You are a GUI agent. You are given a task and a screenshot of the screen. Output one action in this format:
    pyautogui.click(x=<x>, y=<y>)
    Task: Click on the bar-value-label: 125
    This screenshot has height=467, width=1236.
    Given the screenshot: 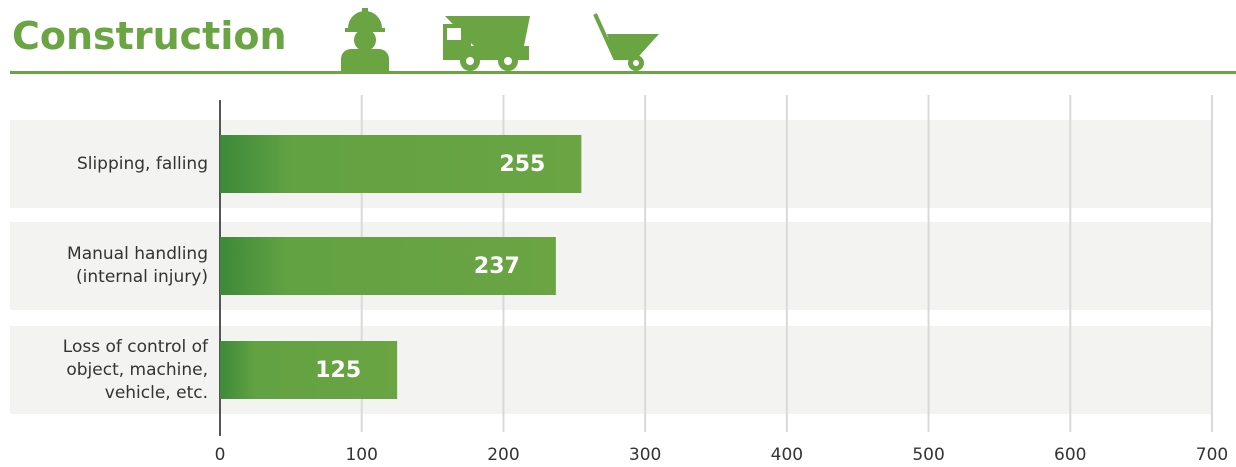 What is the action you would take?
    pyautogui.click(x=338, y=370)
    